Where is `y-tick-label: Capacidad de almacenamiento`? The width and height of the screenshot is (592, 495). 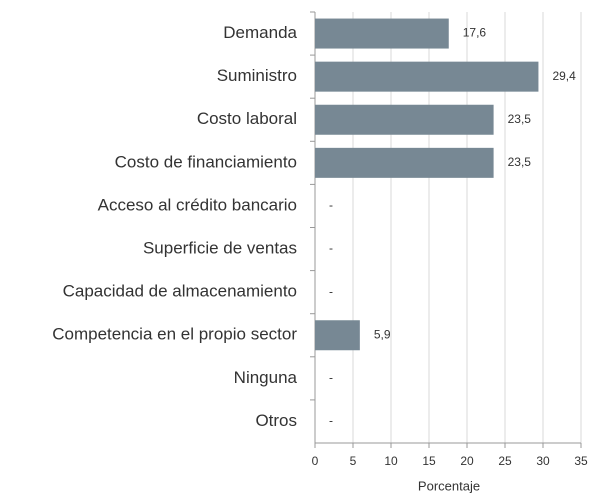
y-tick-label: Capacidad de almacenamiento is located at coordinates (180, 291).